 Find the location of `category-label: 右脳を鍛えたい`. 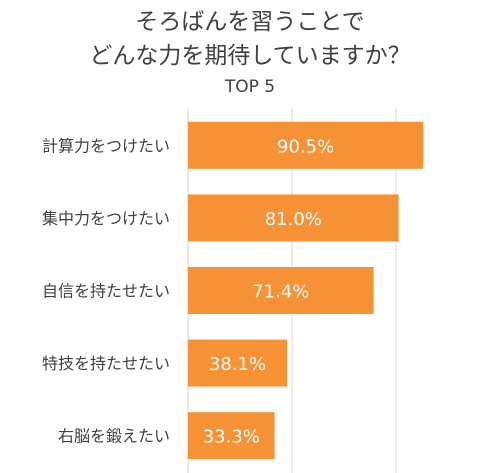

category-label: 右脳を鍛えたい is located at coordinates (114, 436).